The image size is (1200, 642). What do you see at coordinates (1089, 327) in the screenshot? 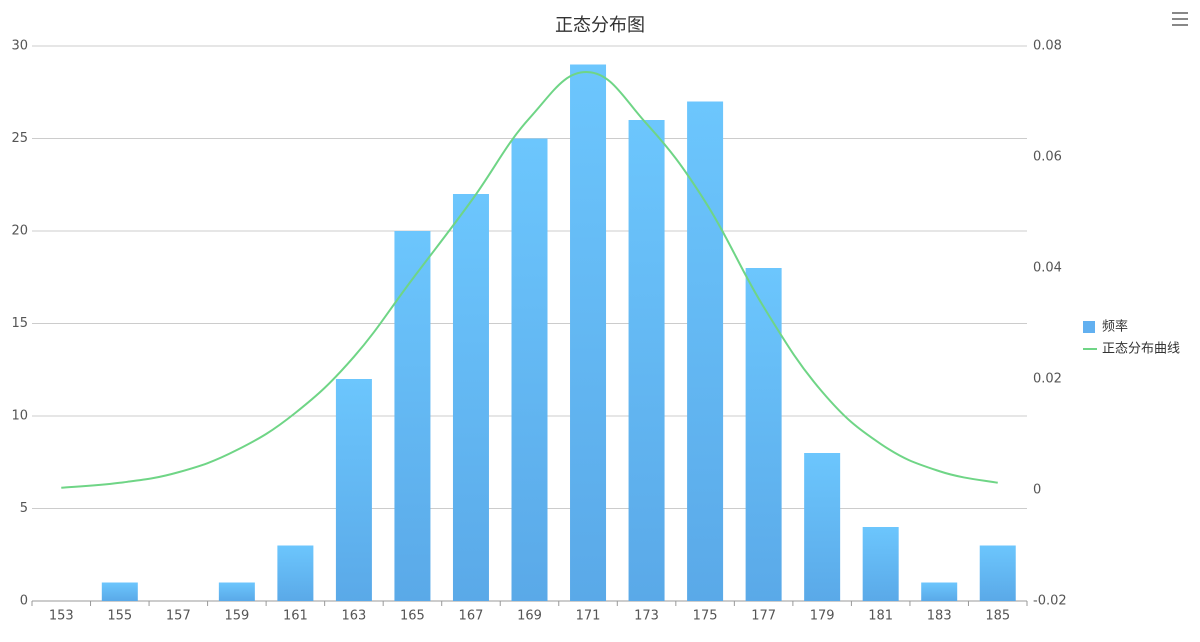
I see `legend-swatch` at bounding box center [1089, 327].